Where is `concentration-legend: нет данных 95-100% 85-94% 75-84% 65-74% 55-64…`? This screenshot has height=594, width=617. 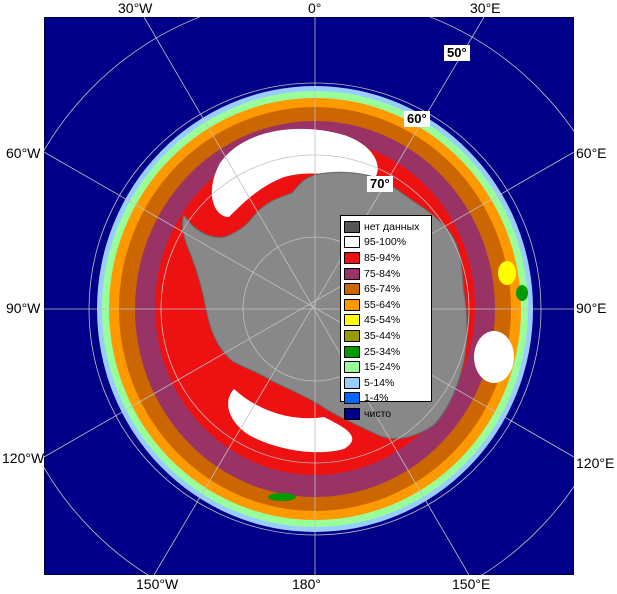
concentration-legend: нет данных 95-100% 85-94% 75-84% 65-74% 55-64… is located at coordinates (386, 317).